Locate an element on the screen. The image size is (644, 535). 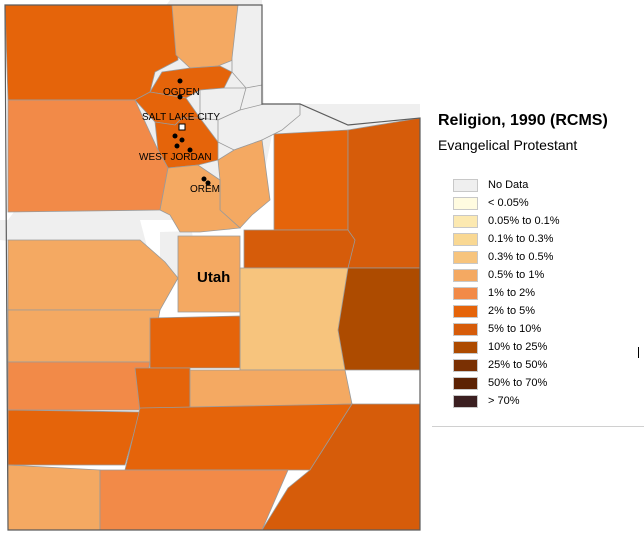
legend-label: No Data is located at coordinates (508, 185).